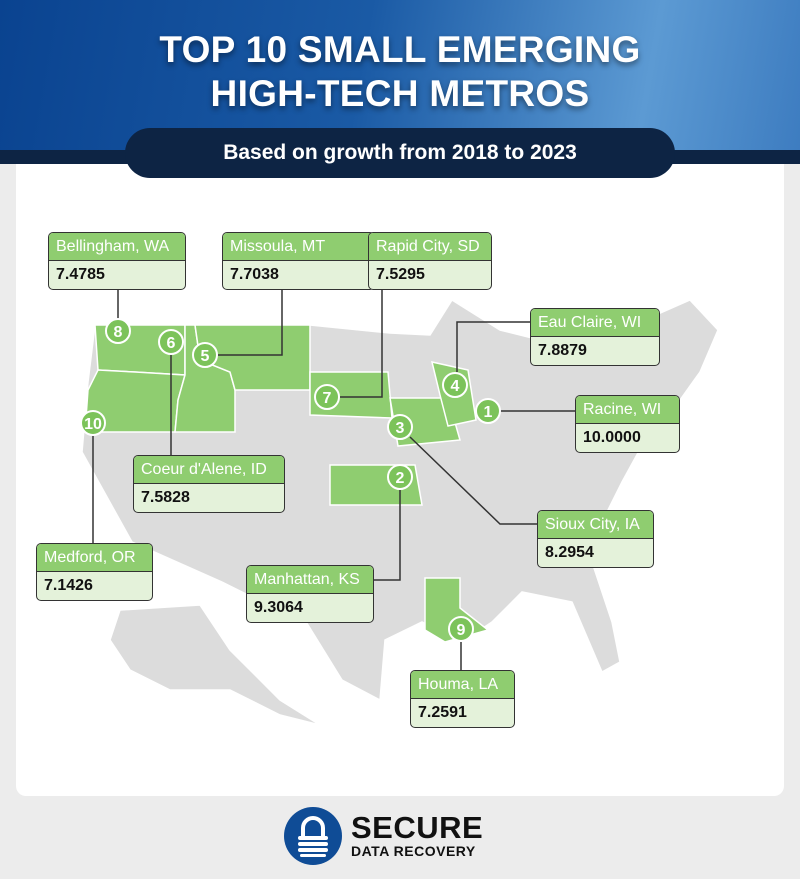 The image size is (800, 879). I want to click on marker-rank: 4, so click(455, 386).